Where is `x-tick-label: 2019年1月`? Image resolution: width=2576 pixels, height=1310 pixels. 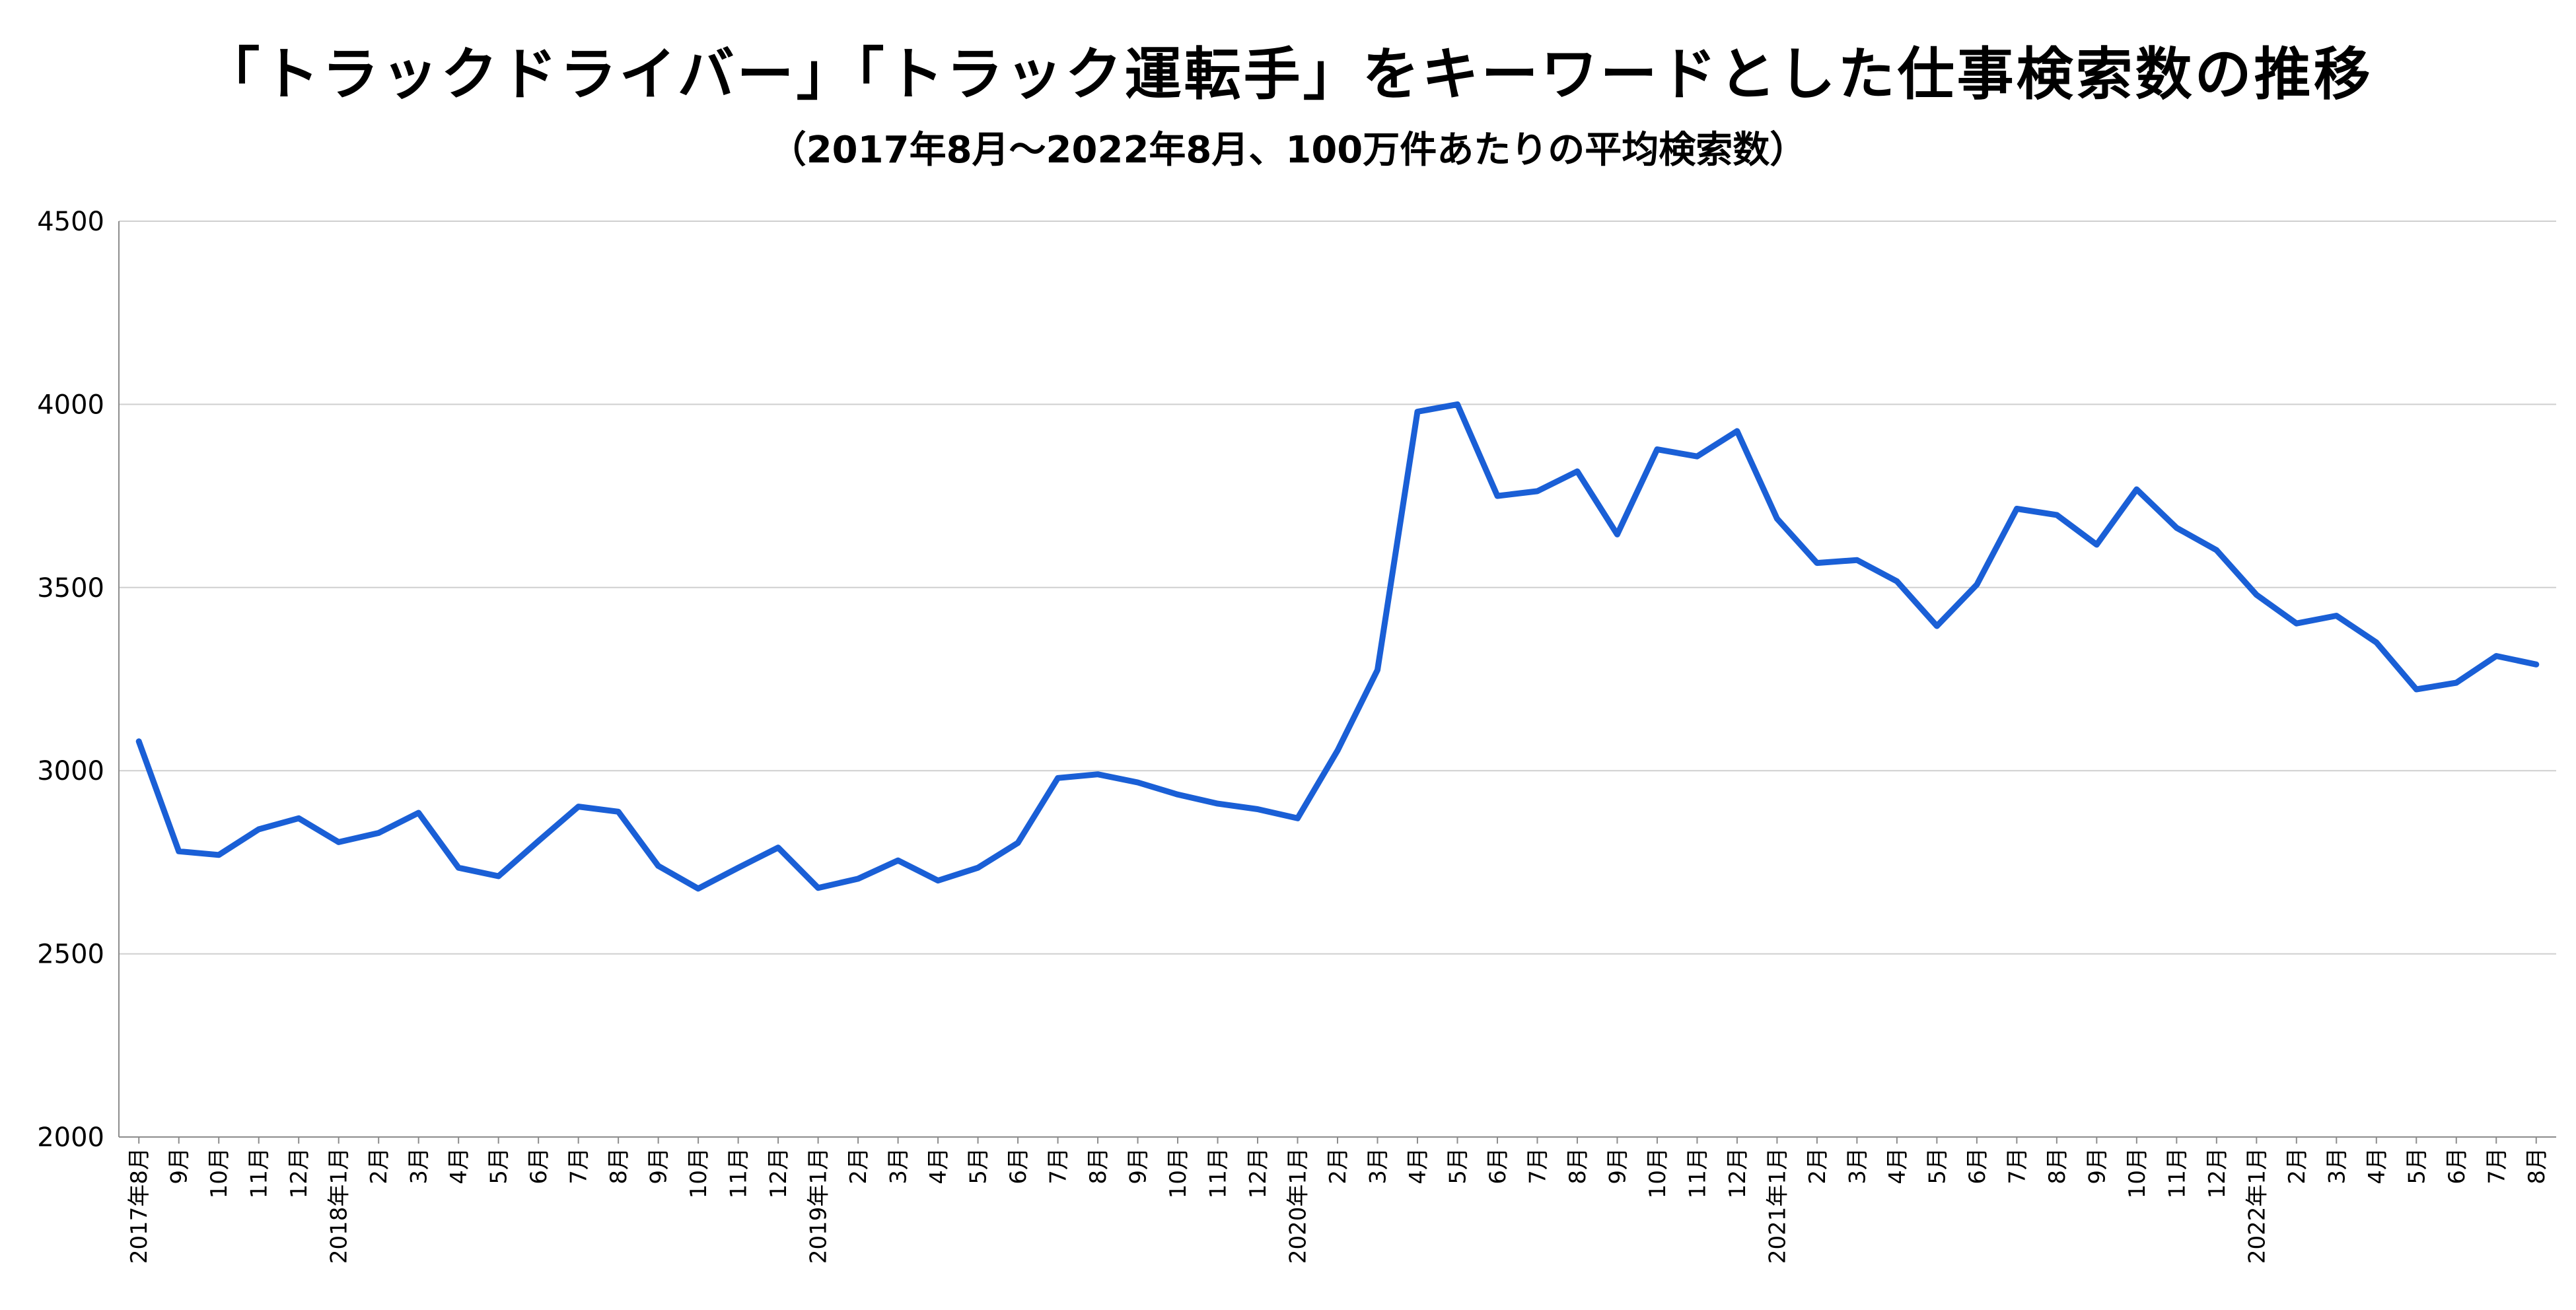
x-tick-label: 2019年1月 is located at coordinates (819, 1206).